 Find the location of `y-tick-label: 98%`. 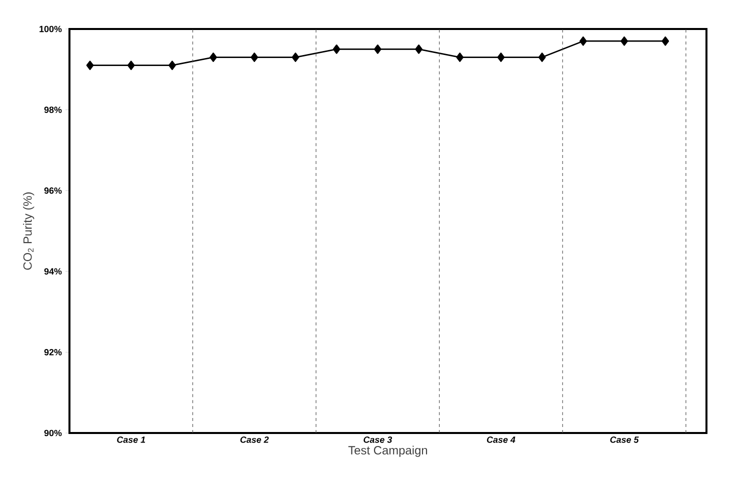

y-tick-label: 98% is located at coordinates (53, 109).